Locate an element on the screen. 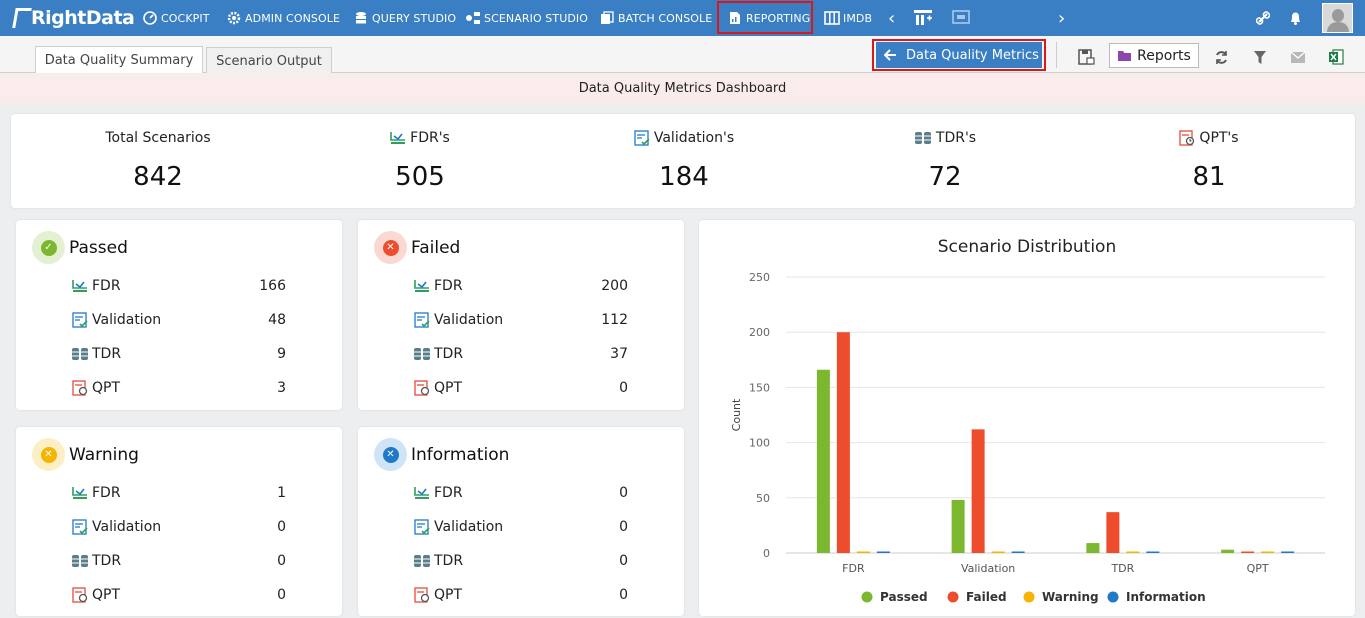 The width and height of the screenshot is (1365, 618). save-report-icon is located at coordinates (1086, 57).